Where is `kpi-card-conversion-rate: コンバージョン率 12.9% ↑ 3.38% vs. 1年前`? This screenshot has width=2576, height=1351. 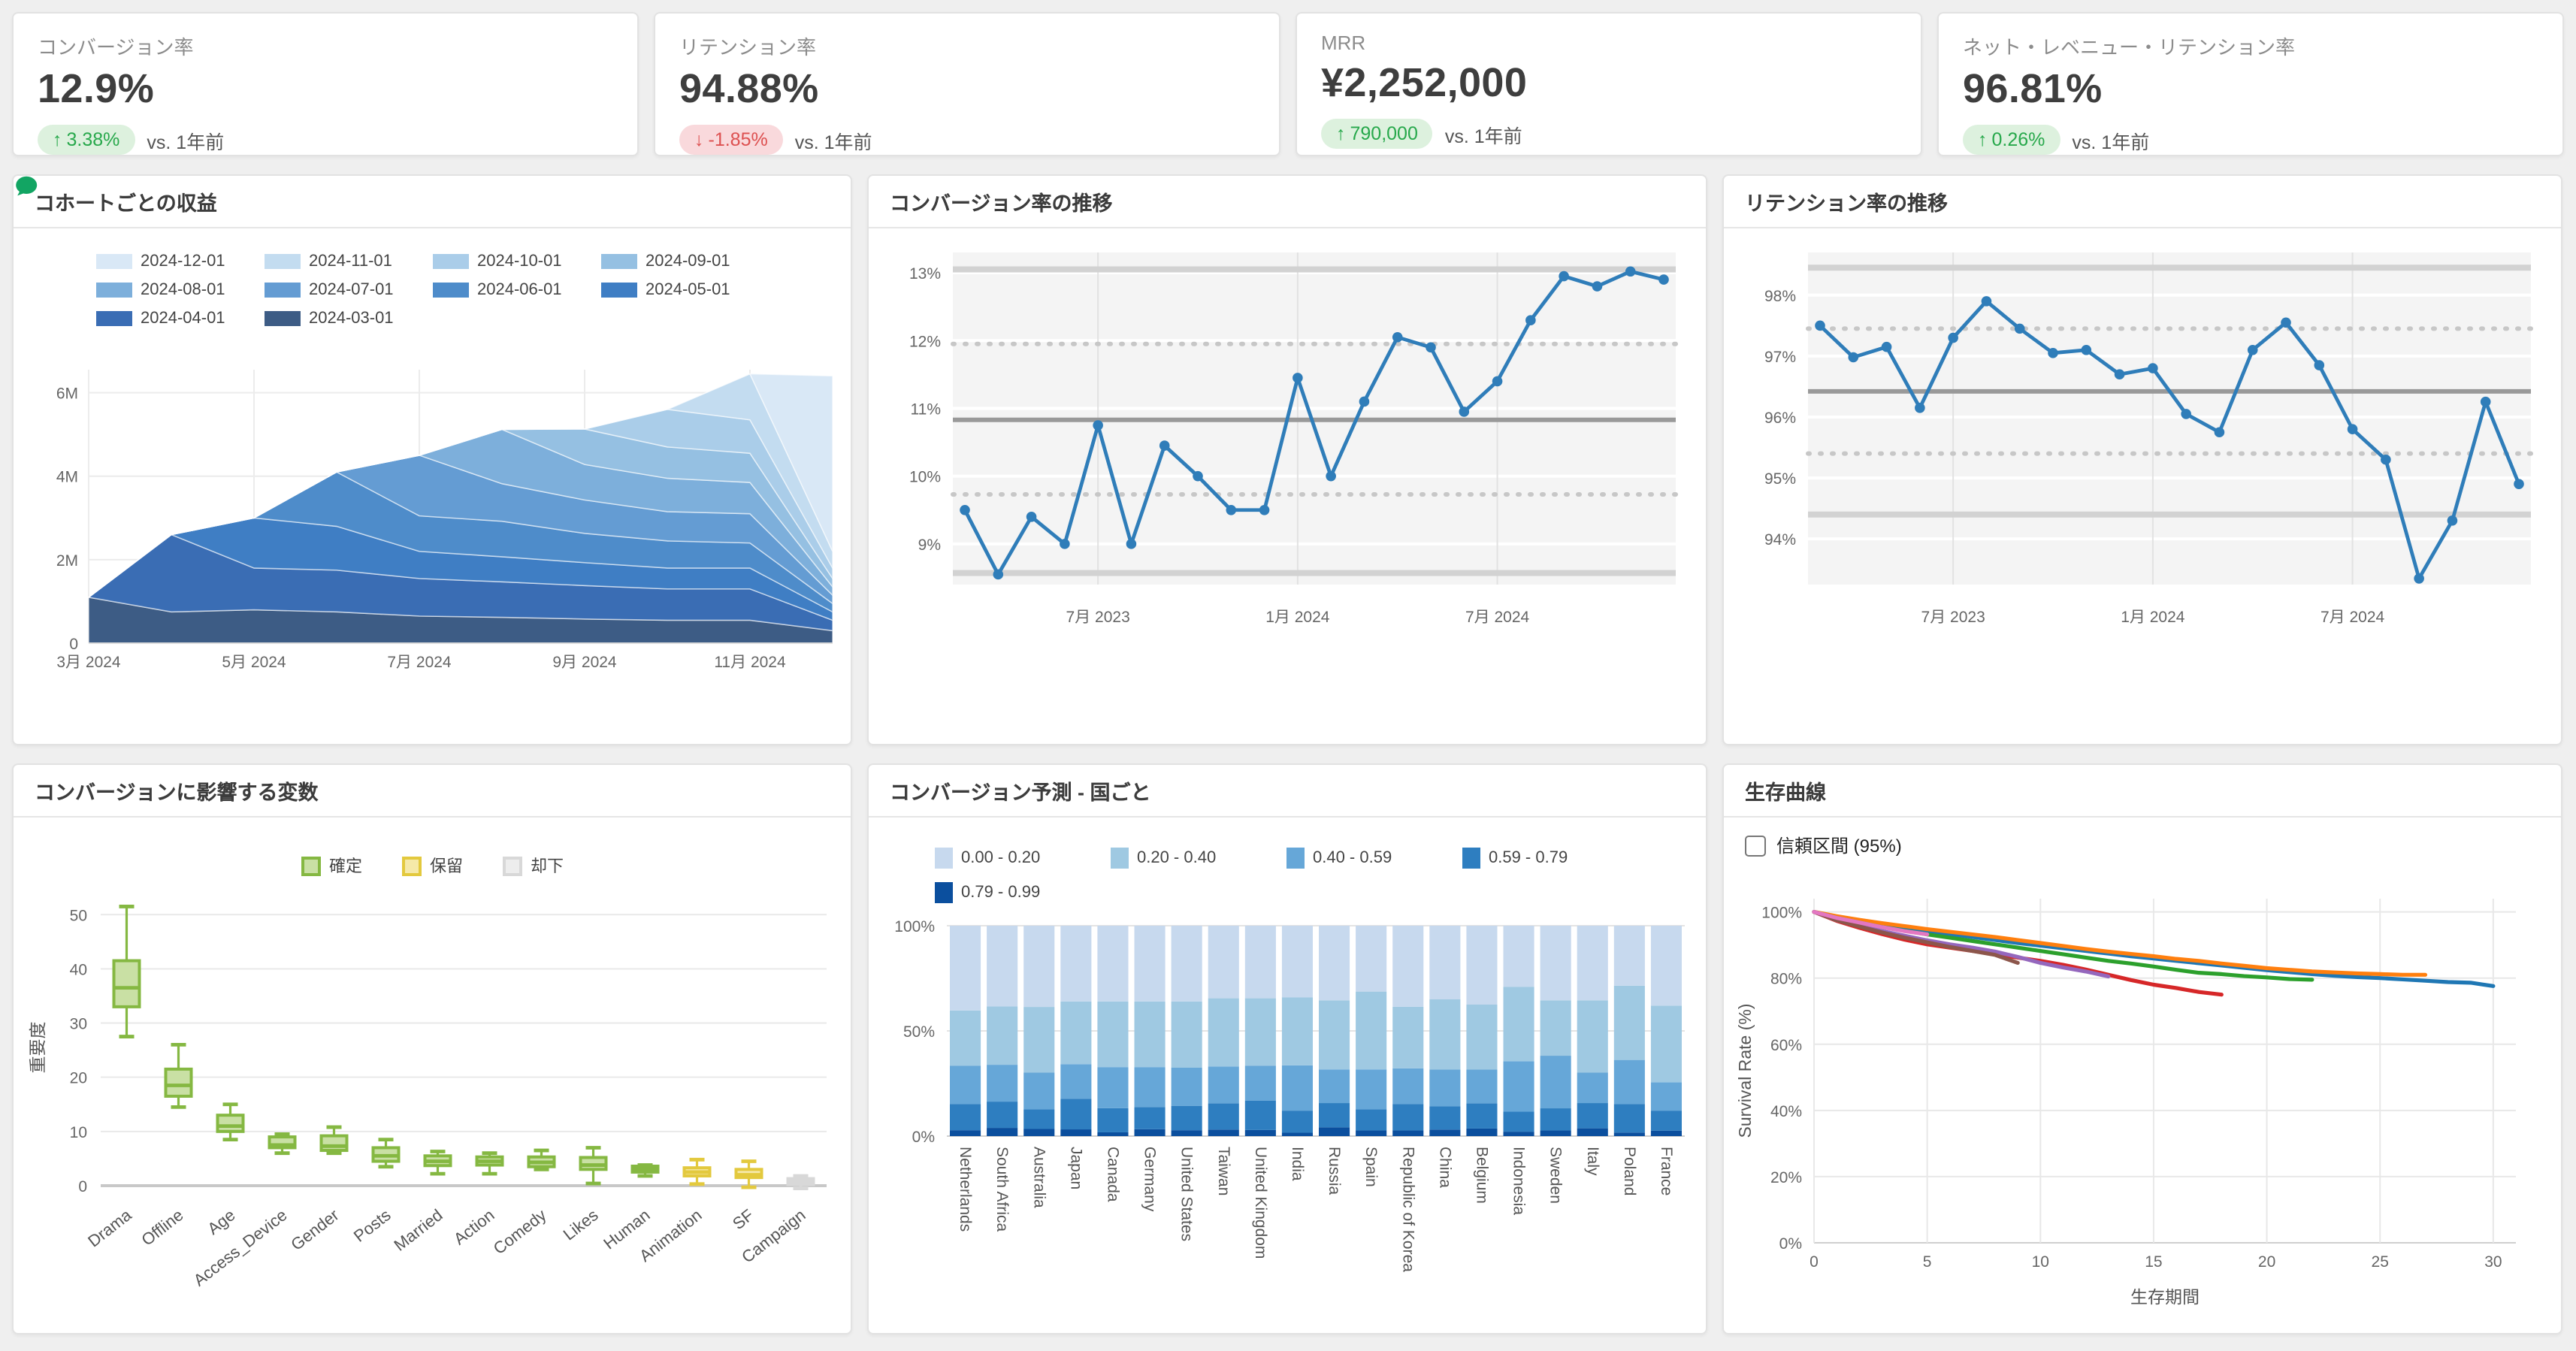
kpi-card-conversion-rate: コンバージョン率 12.9% ↑ 3.38% vs. 1年前 is located at coordinates (326, 84).